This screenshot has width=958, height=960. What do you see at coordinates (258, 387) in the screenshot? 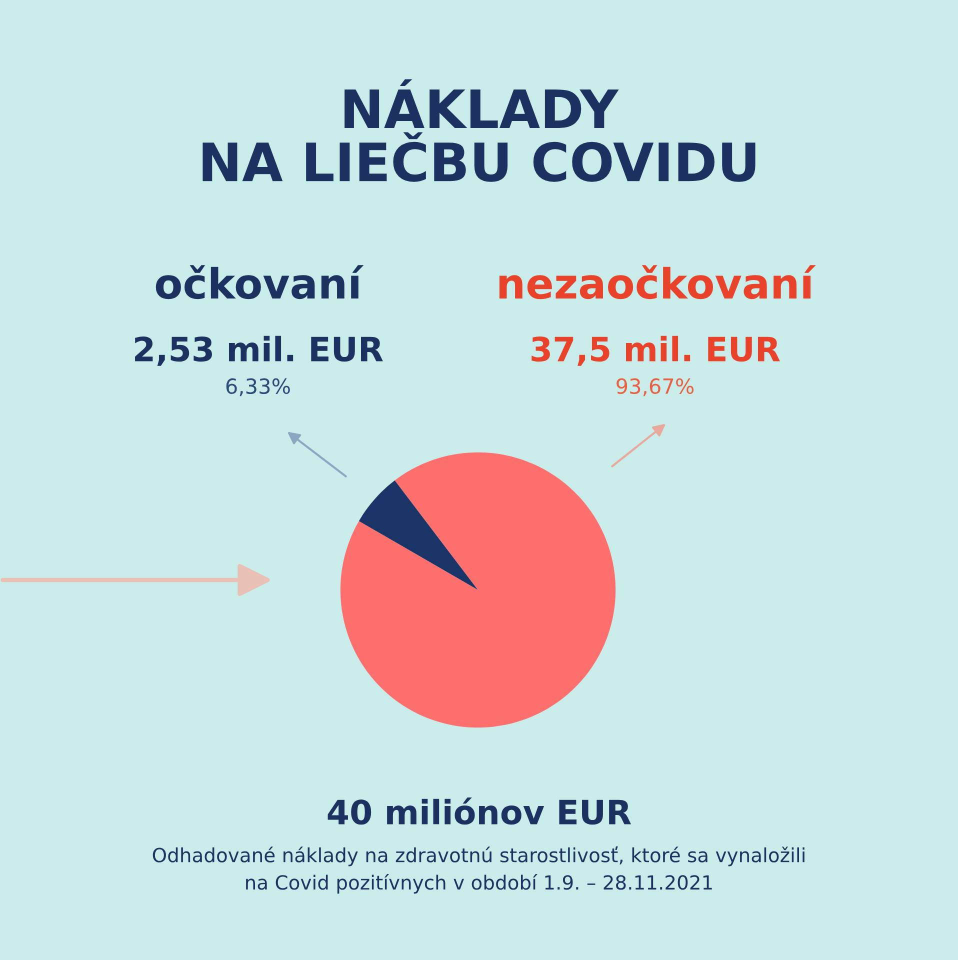
I see `text: 6,33%` at bounding box center [258, 387].